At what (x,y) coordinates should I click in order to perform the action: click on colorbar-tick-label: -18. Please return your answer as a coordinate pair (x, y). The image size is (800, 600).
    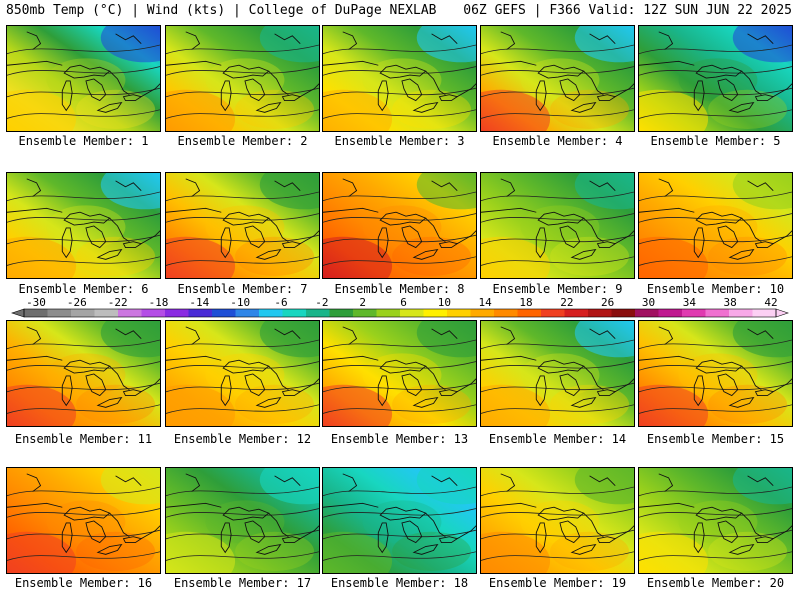
    Looking at the image, I should click on (159, 303).